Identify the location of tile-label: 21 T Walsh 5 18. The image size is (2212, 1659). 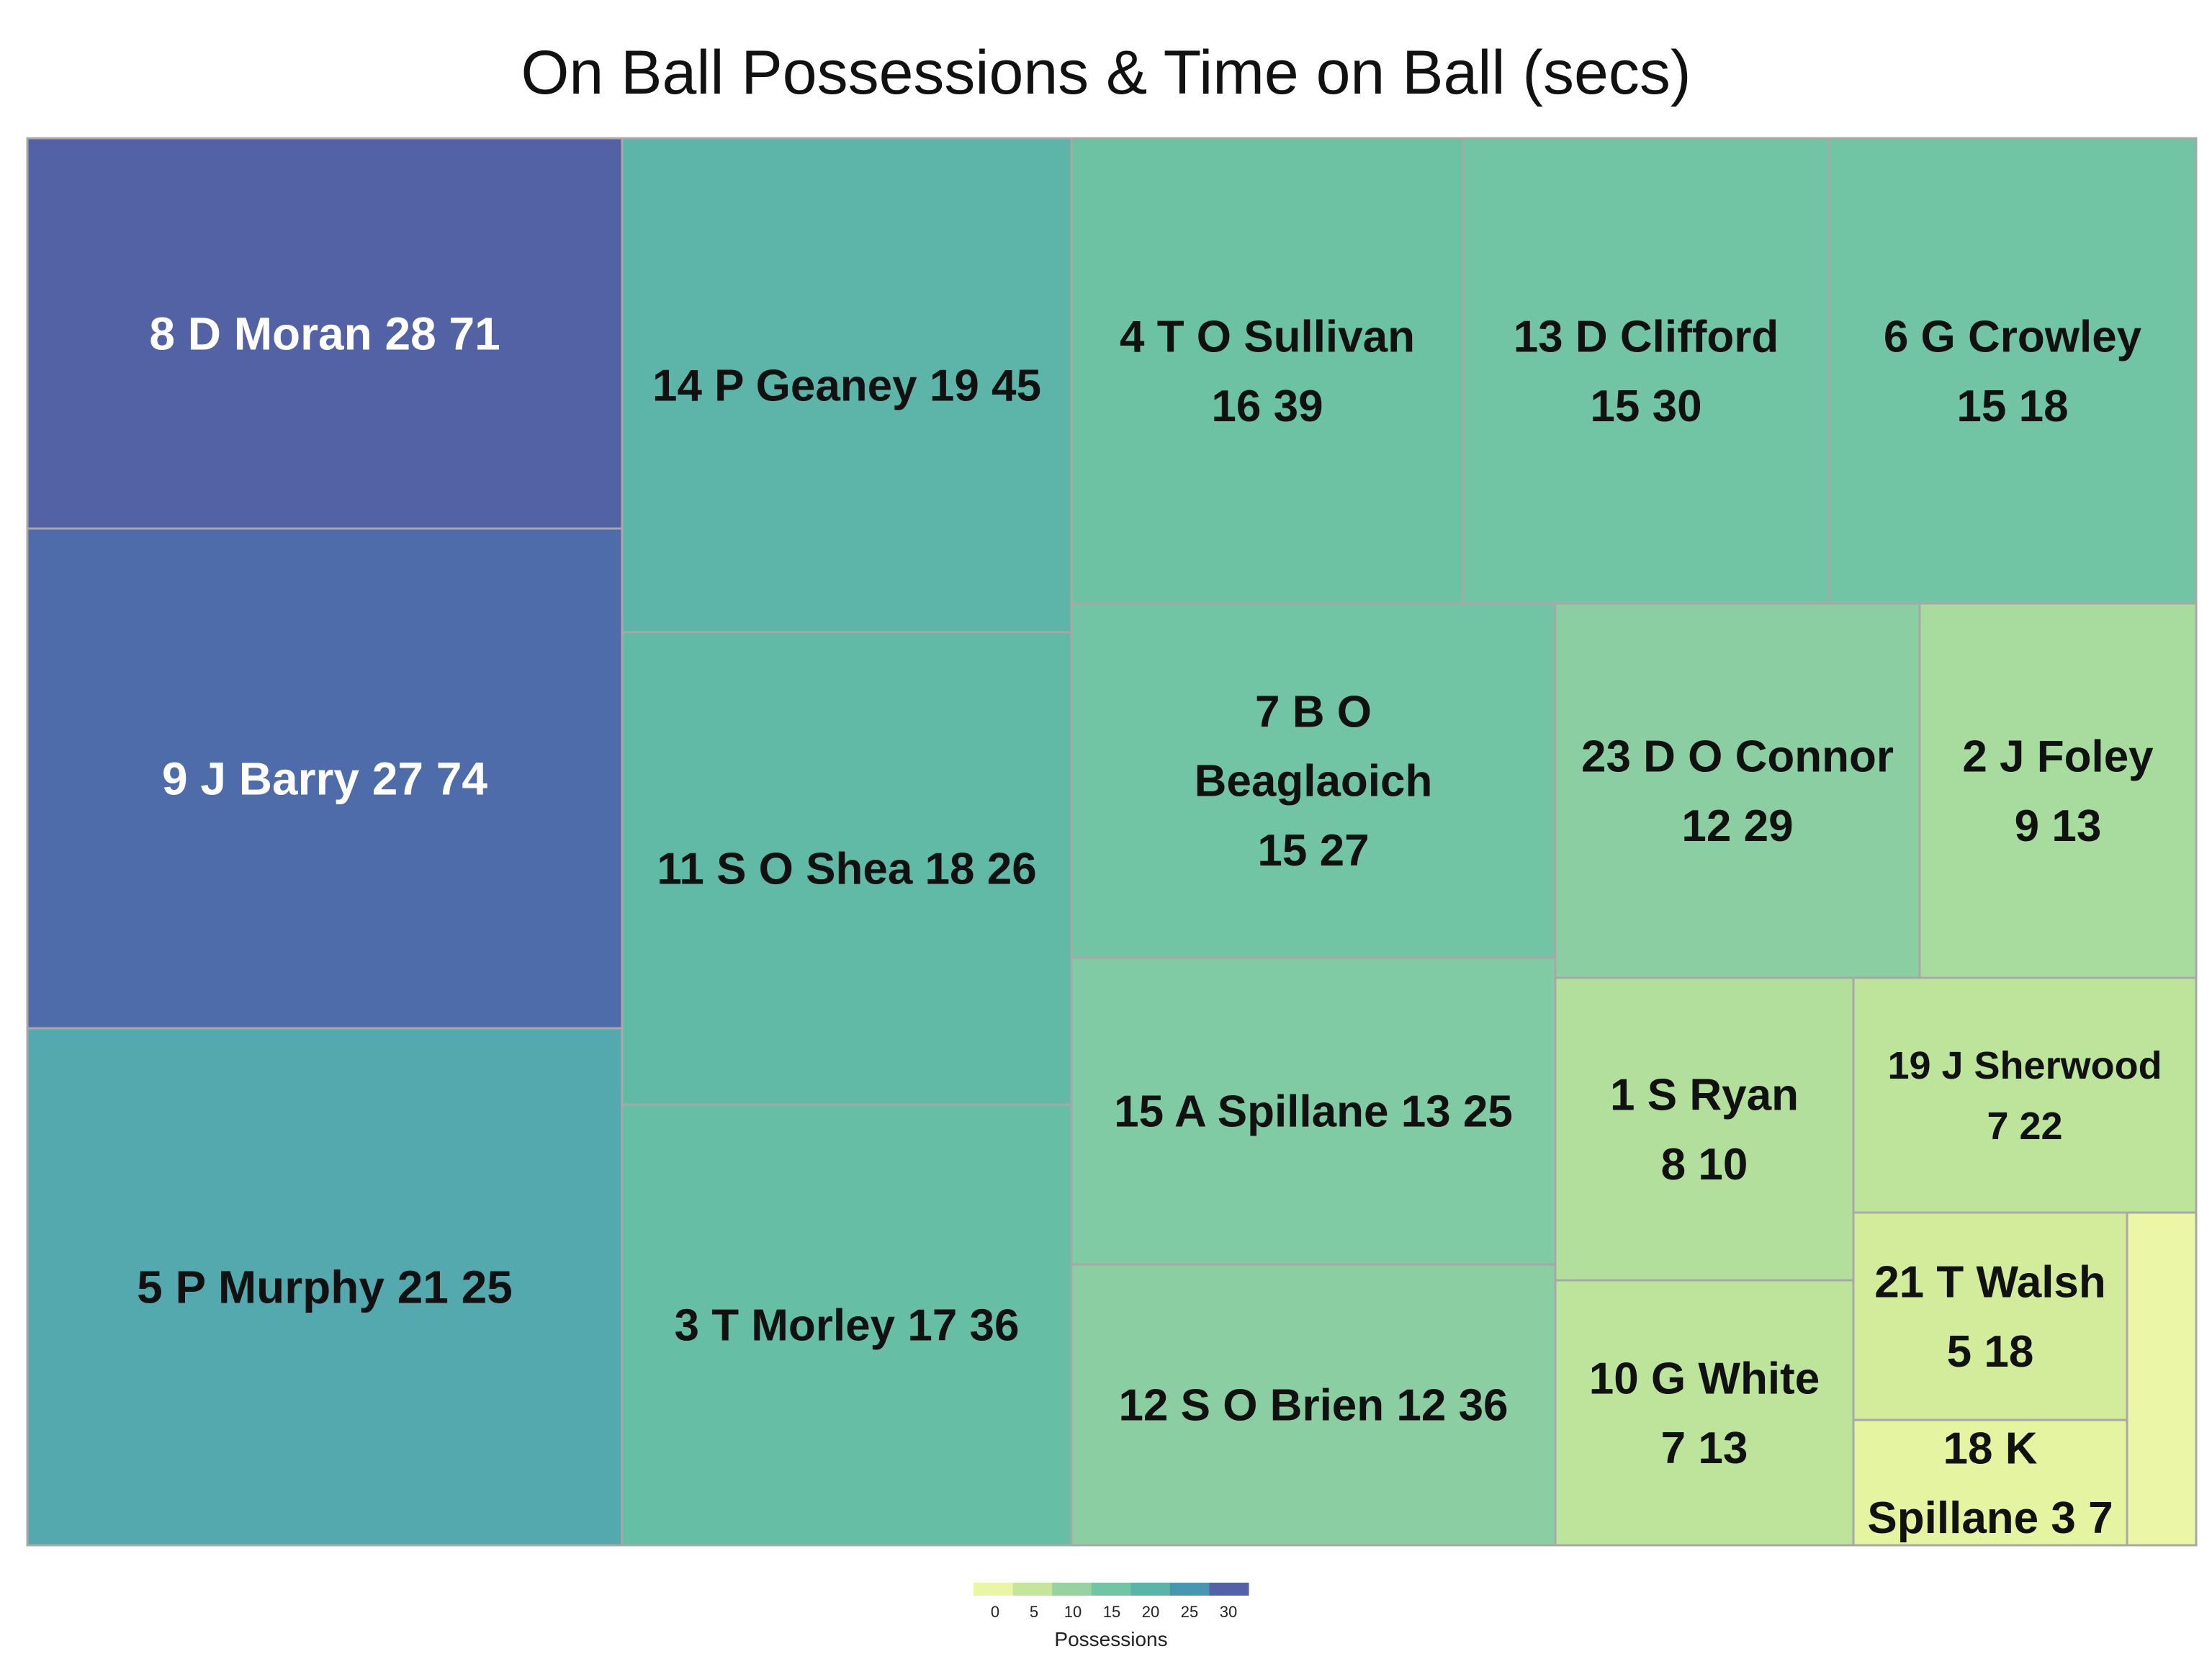
(1990, 1317).